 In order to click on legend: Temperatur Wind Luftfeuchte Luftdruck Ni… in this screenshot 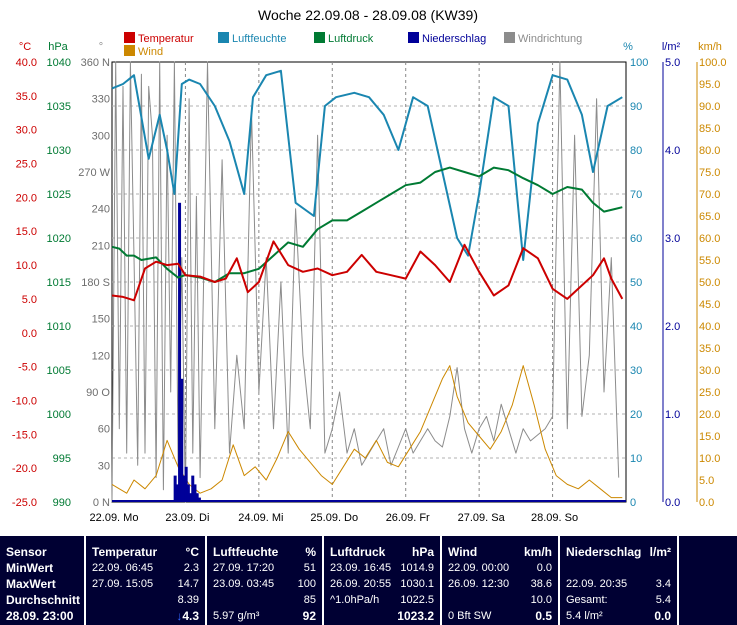, I will do `click(353, 45)`.